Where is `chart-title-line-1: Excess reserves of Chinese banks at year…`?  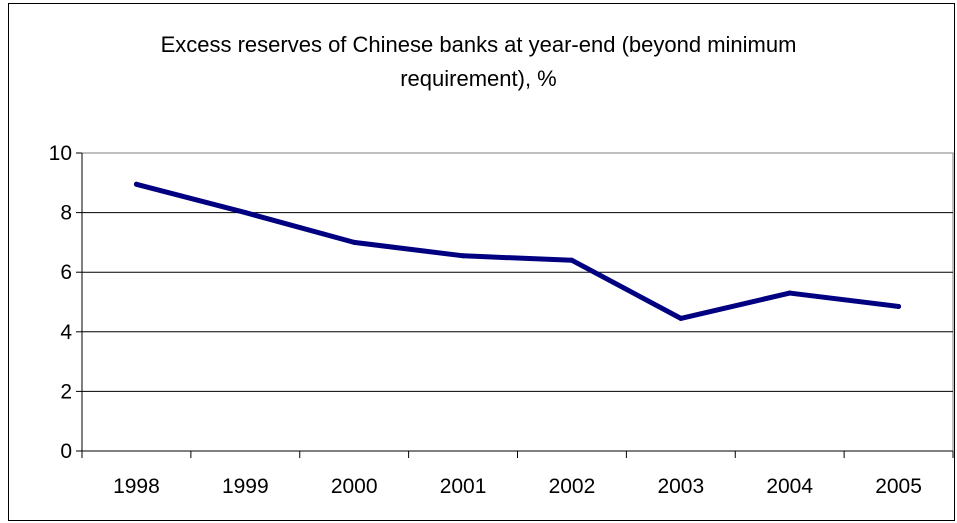
chart-title-line-1: Excess reserves of Chinese banks at year… is located at coordinates (478, 44).